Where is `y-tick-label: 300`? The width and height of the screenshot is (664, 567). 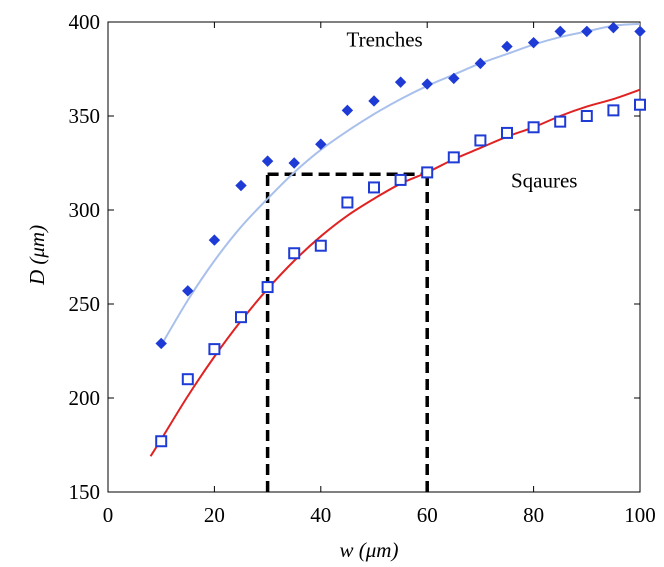
y-tick-label: 300 is located at coordinates (85, 210).